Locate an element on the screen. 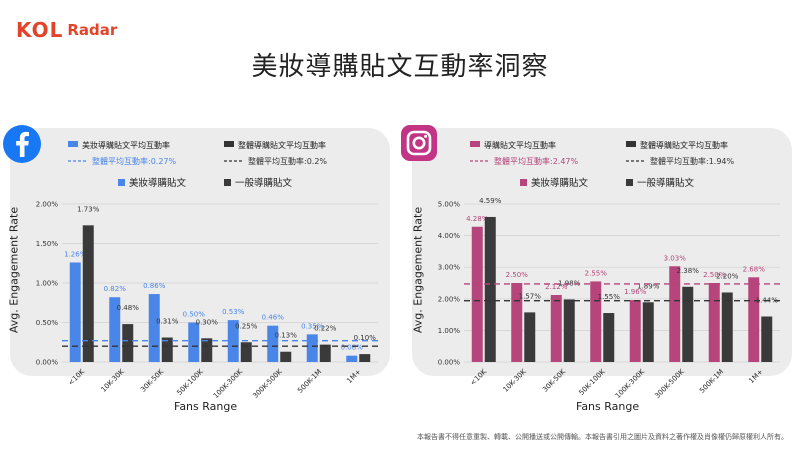 This screenshot has height=450, width=800. fb-ytick-4: 2.00% is located at coordinates (47, 205).